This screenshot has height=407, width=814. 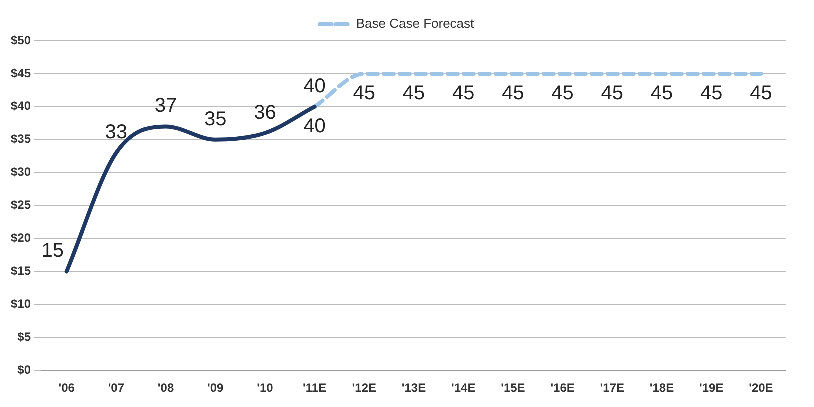 What do you see at coordinates (25, 337) in the screenshot?
I see `y-tick-label: $5` at bounding box center [25, 337].